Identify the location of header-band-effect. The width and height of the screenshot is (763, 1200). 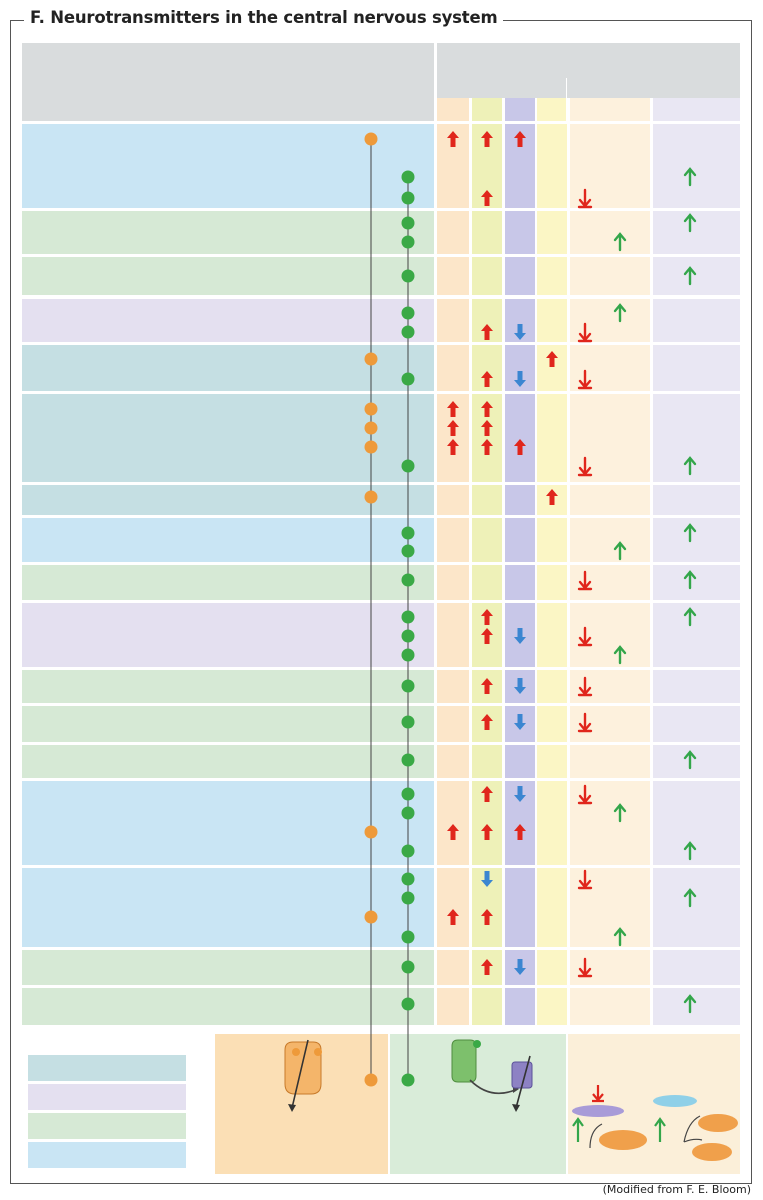
(588, 70).